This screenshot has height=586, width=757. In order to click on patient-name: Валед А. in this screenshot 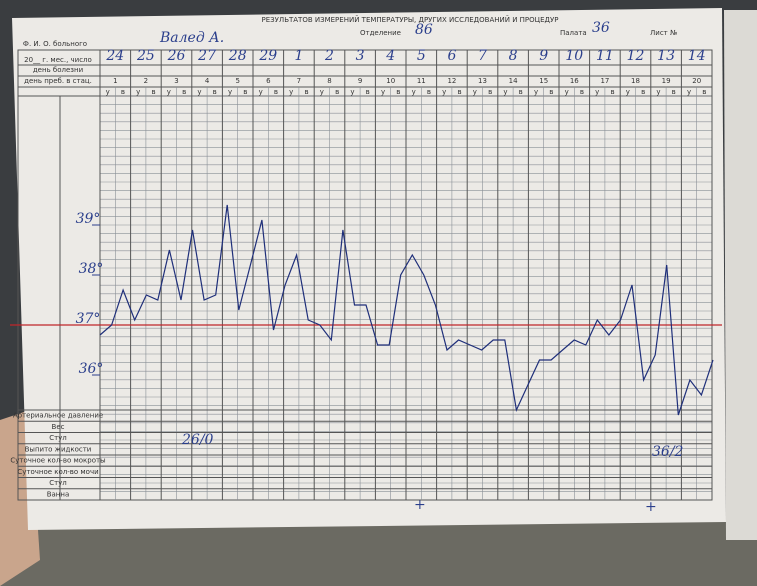, I will do `click(191, 38)`.